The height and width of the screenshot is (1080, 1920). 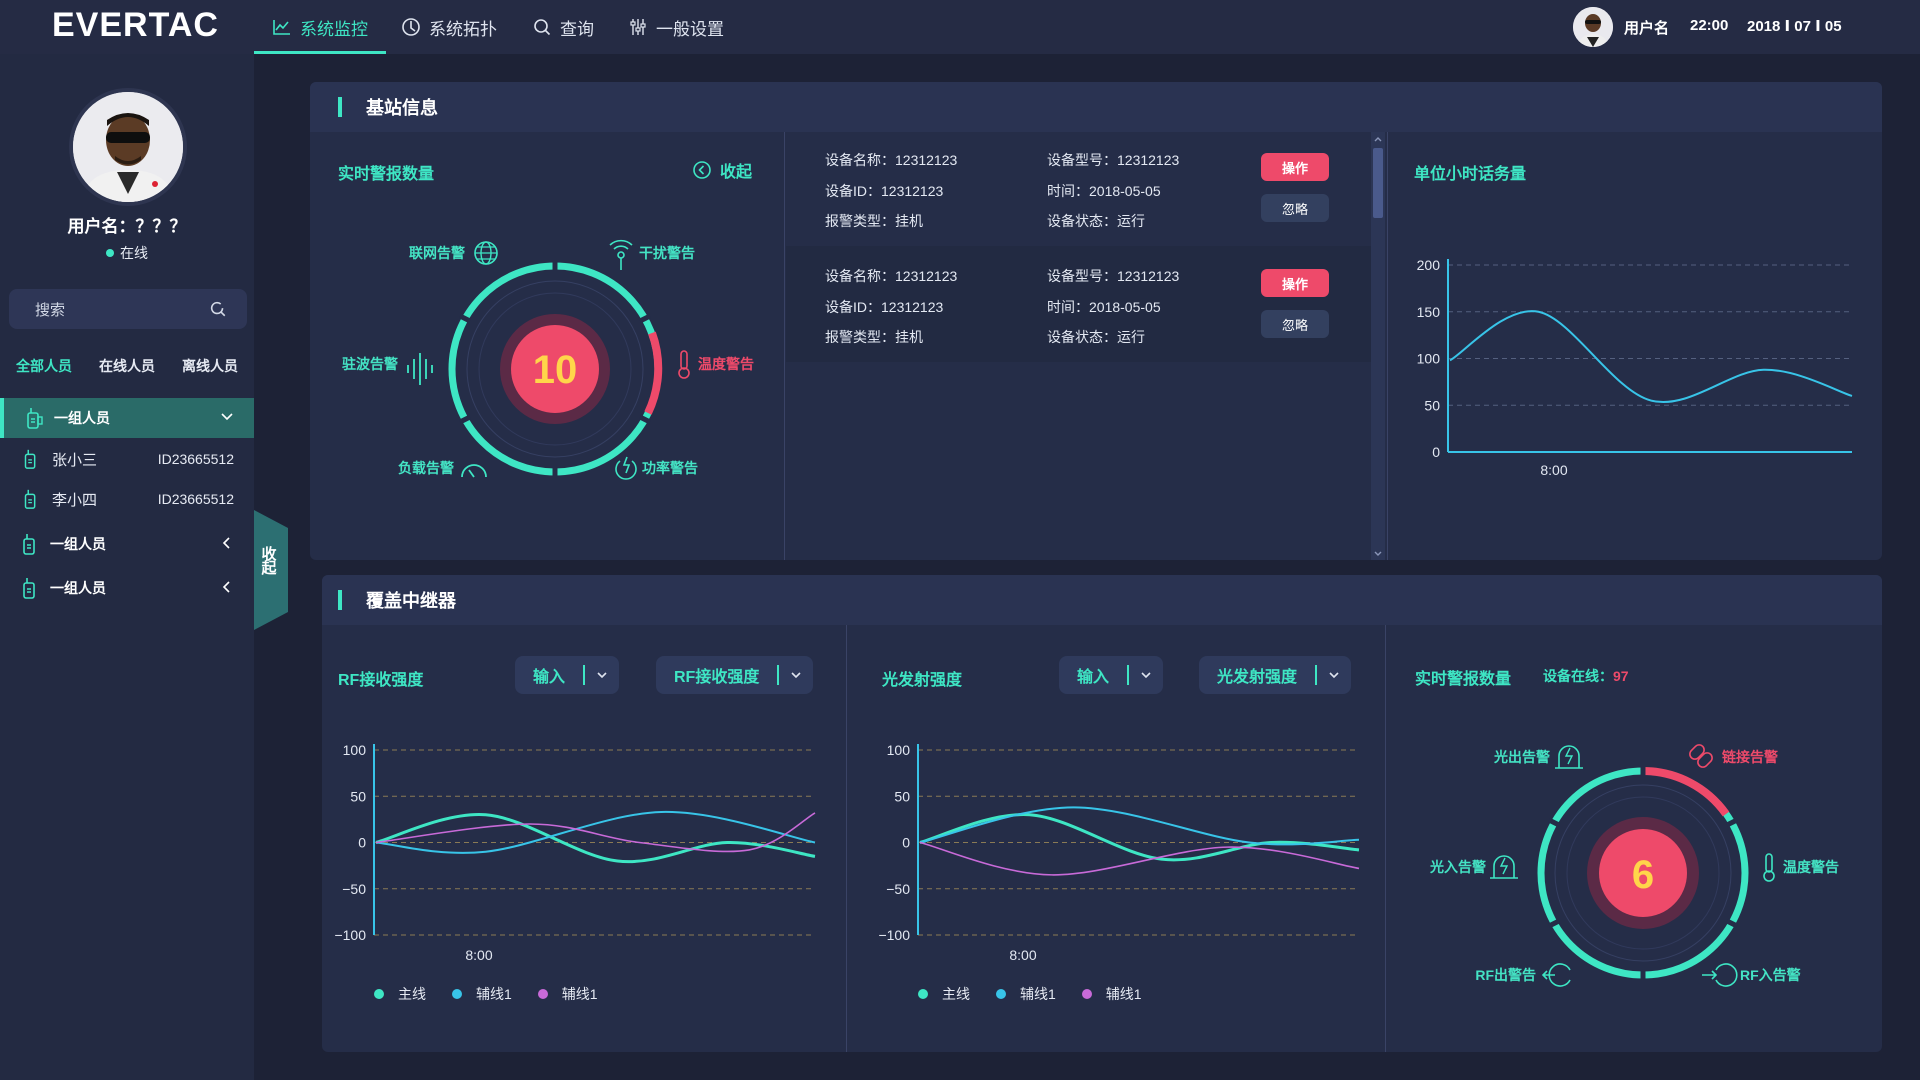 What do you see at coordinates (402, 108) in the screenshot?
I see `panel-title: 基站信息` at bounding box center [402, 108].